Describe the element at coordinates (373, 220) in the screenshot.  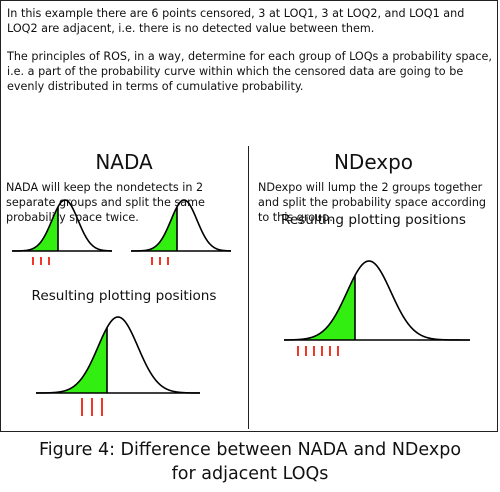
I see `ndexpo-result-label: Resulting plotting positions` at that location.